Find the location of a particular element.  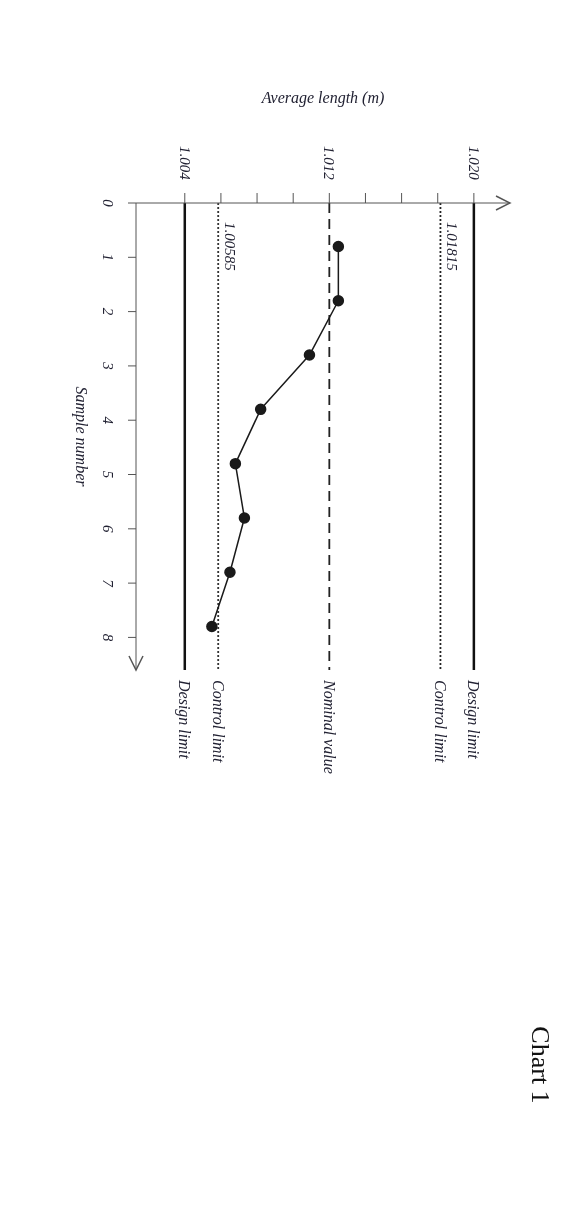

y-tick-label: 3 is located at coordinates (108, 365).